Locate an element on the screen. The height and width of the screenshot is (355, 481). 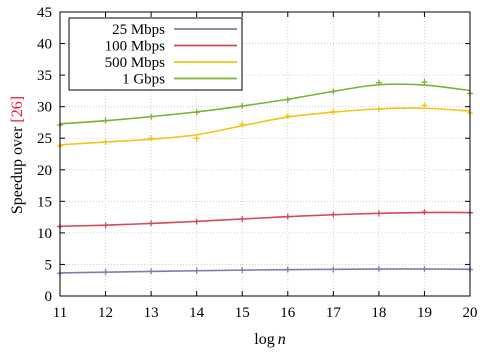
y-tick-label: 25 is located at coordinates (44, 139).